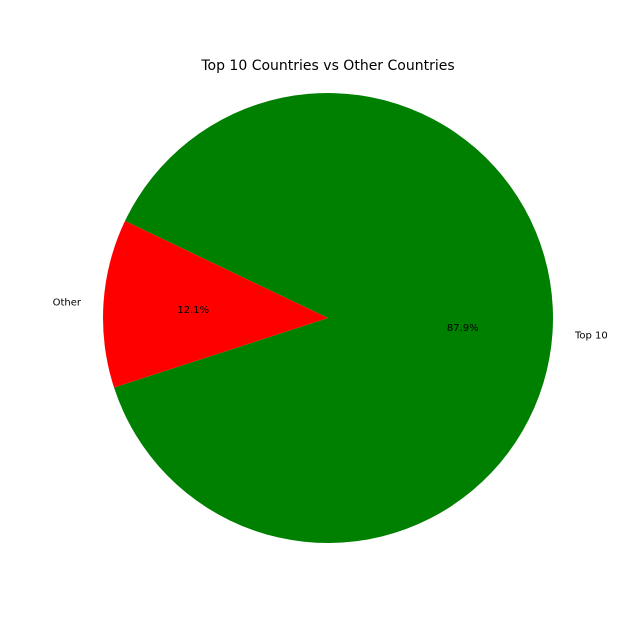 The height and width of the screenshot is (640, 640). I want to click on chart-title: Top 10 Countries vs Other Countries, so click(327, 66).